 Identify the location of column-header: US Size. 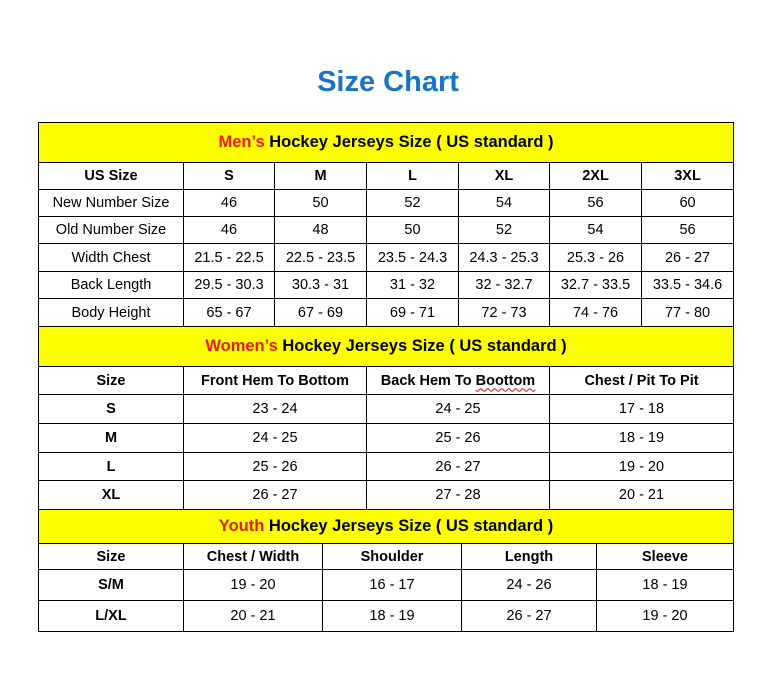
(111, 176).